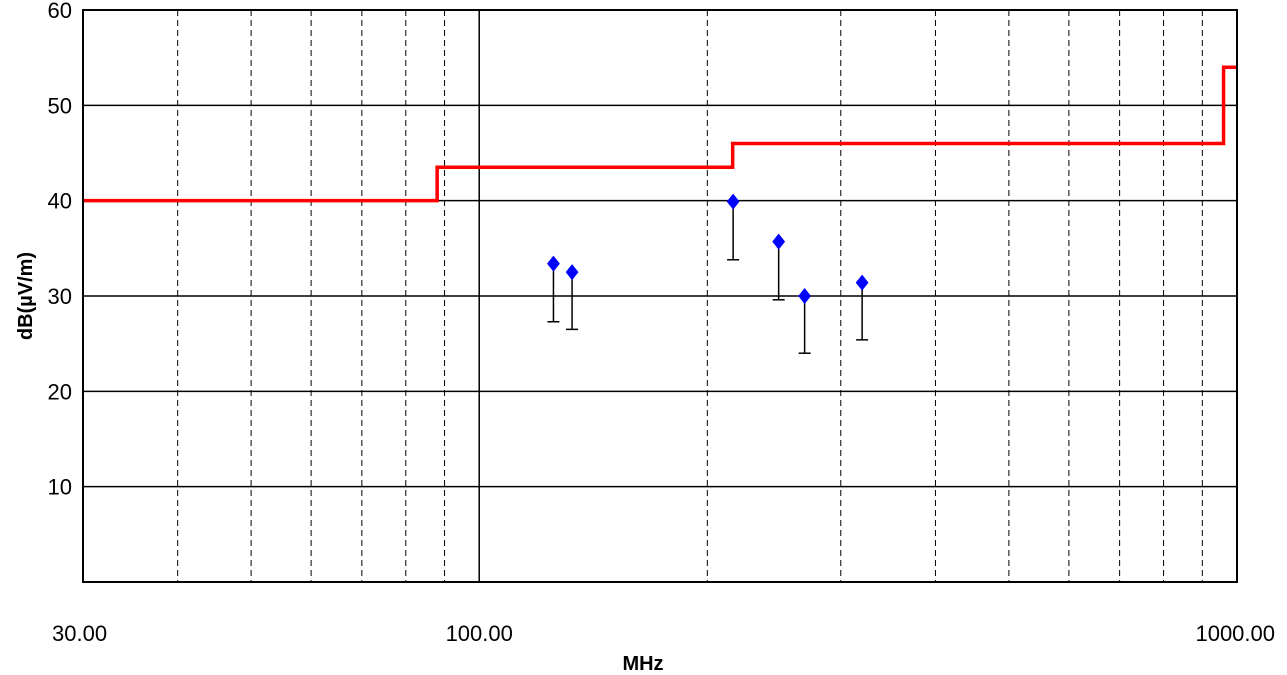 The height and width of the screenshot is (675, 1287). Describe the element at coordinates (60, 391) in the screenshot. I see `y-tick-label: 20` at that location.